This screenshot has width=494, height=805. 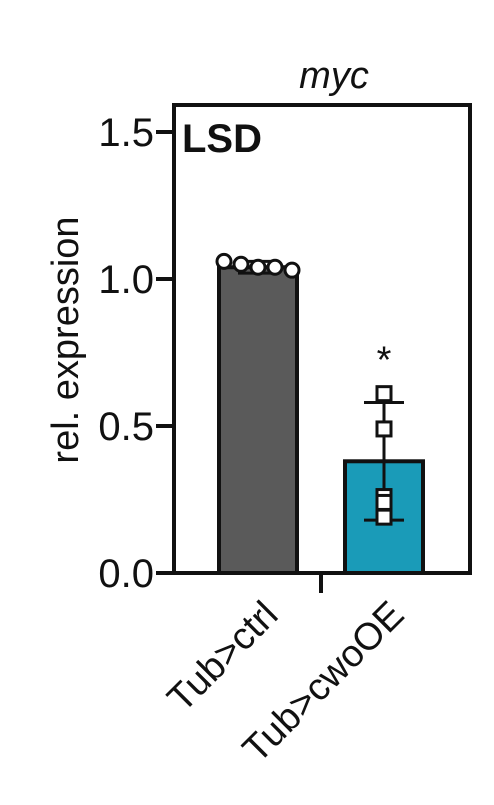 What do you see at coordinates (222, 139) in the screenshot?
I see `panel-label: LSD` at bounding box center [222, 139].